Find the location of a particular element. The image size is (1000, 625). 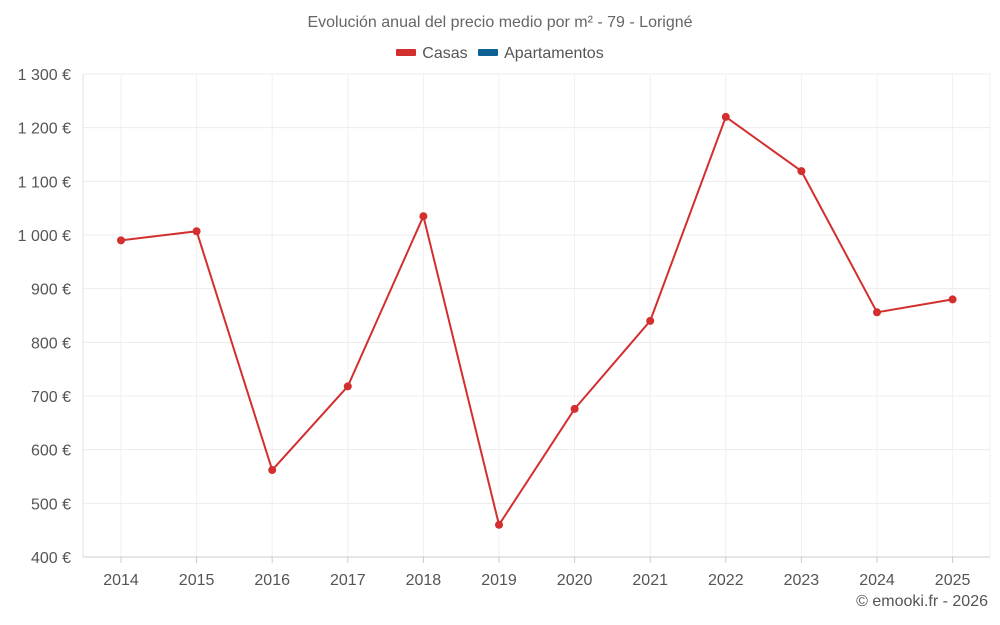

x-tick-label: 2017 is located at coordinates (348, 580).